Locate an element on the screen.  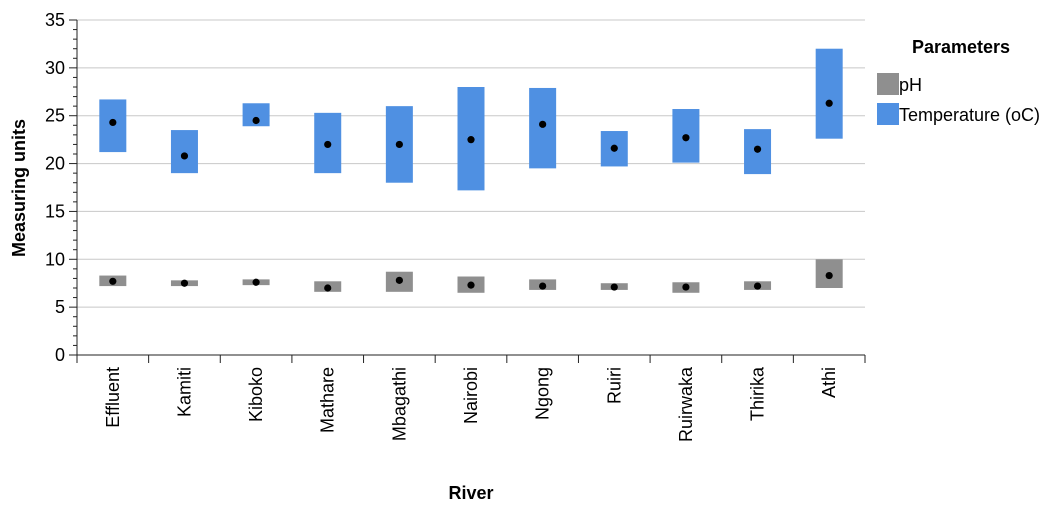
legend-label: Temperature (oC) is located at coordinates (969, 115).